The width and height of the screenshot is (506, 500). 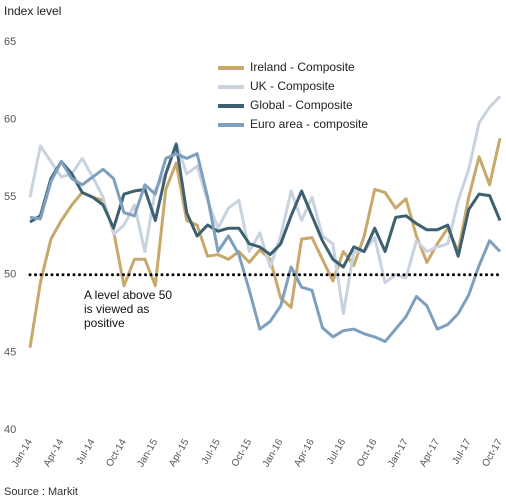 I want to click on legend-label: UK - Composite, so click(x=292, y=86).